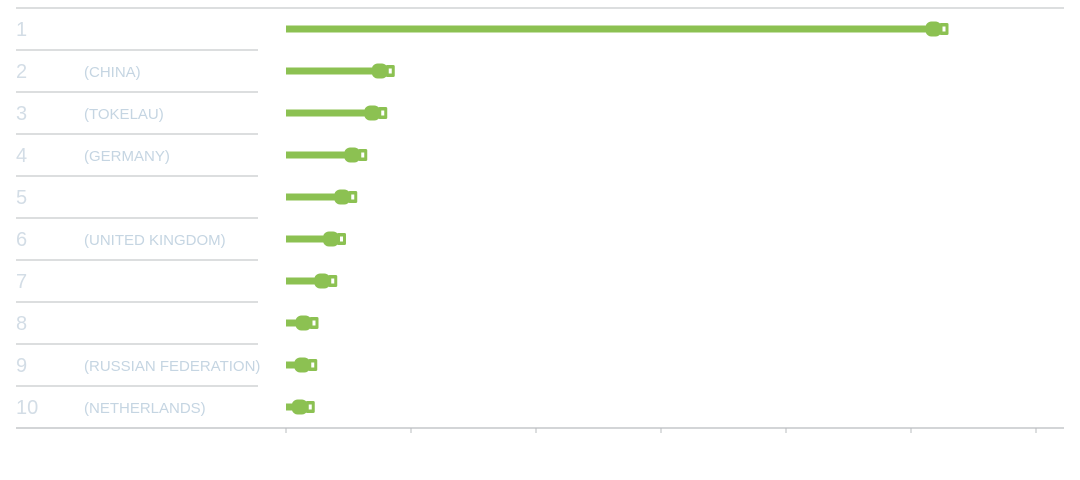  I want to click on rank-label: 3, so click(21, 114).